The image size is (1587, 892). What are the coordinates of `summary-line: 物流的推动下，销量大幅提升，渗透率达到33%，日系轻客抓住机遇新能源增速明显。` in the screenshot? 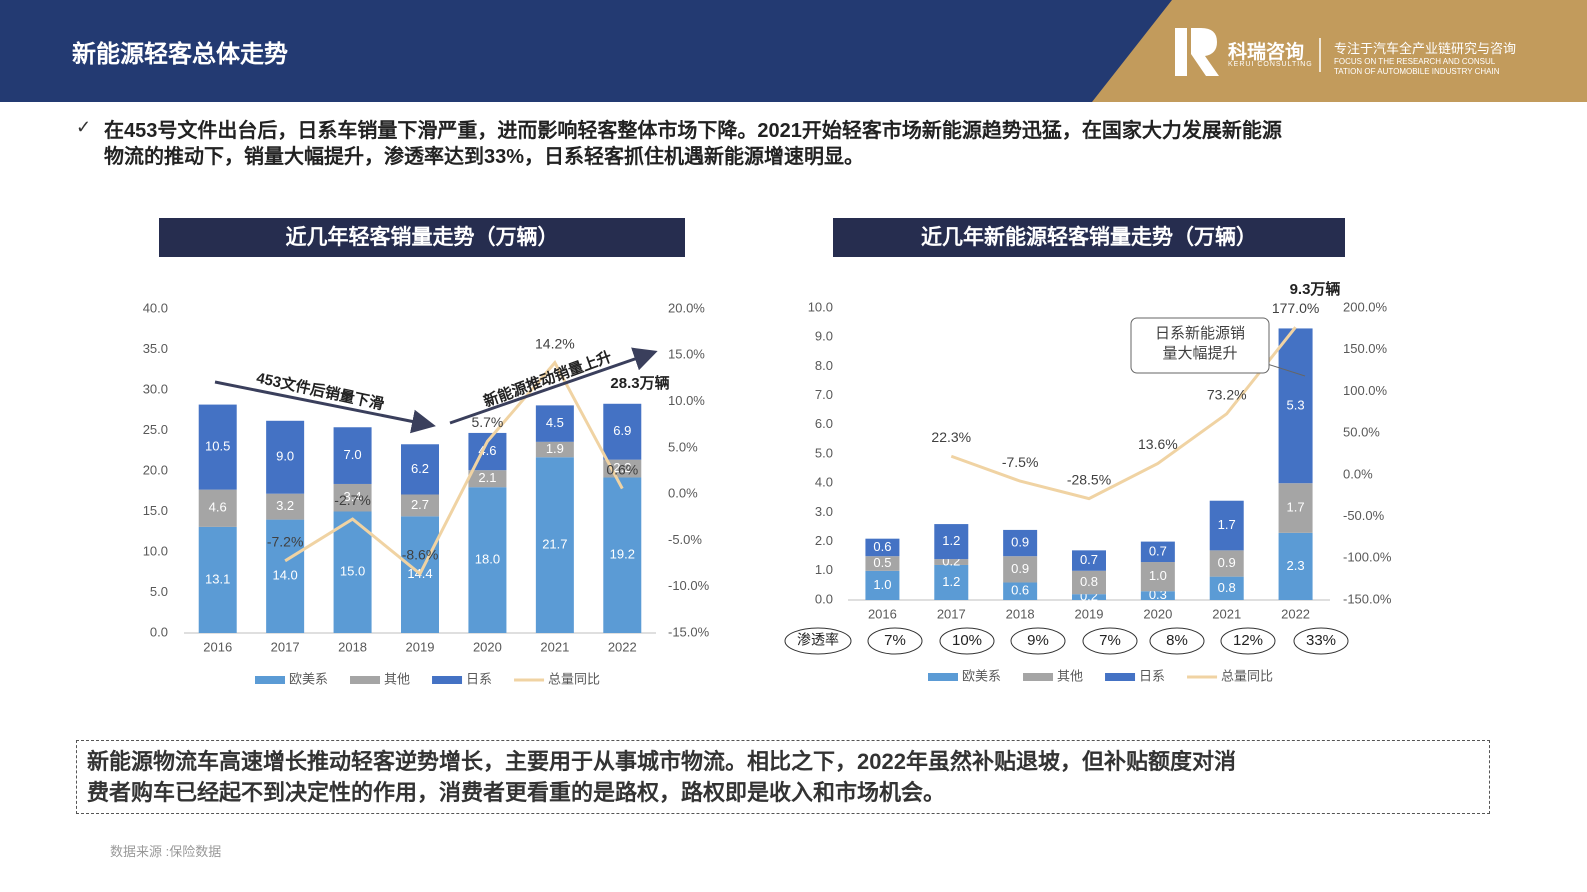 It's located at (484, 157).